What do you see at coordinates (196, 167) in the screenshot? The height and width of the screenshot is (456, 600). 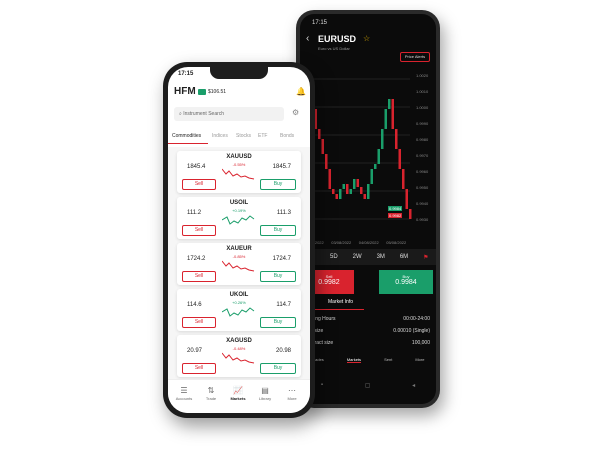 I see `bid-price: 1845.4` at bounding box center [196, 167].